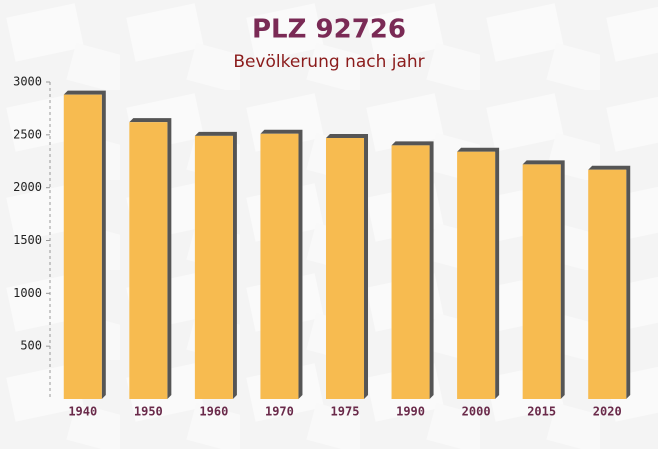 Image resolution: width=658 pixels, height=449 pixels. I want to click on x-tick-label: 1970, so click(279, 412).